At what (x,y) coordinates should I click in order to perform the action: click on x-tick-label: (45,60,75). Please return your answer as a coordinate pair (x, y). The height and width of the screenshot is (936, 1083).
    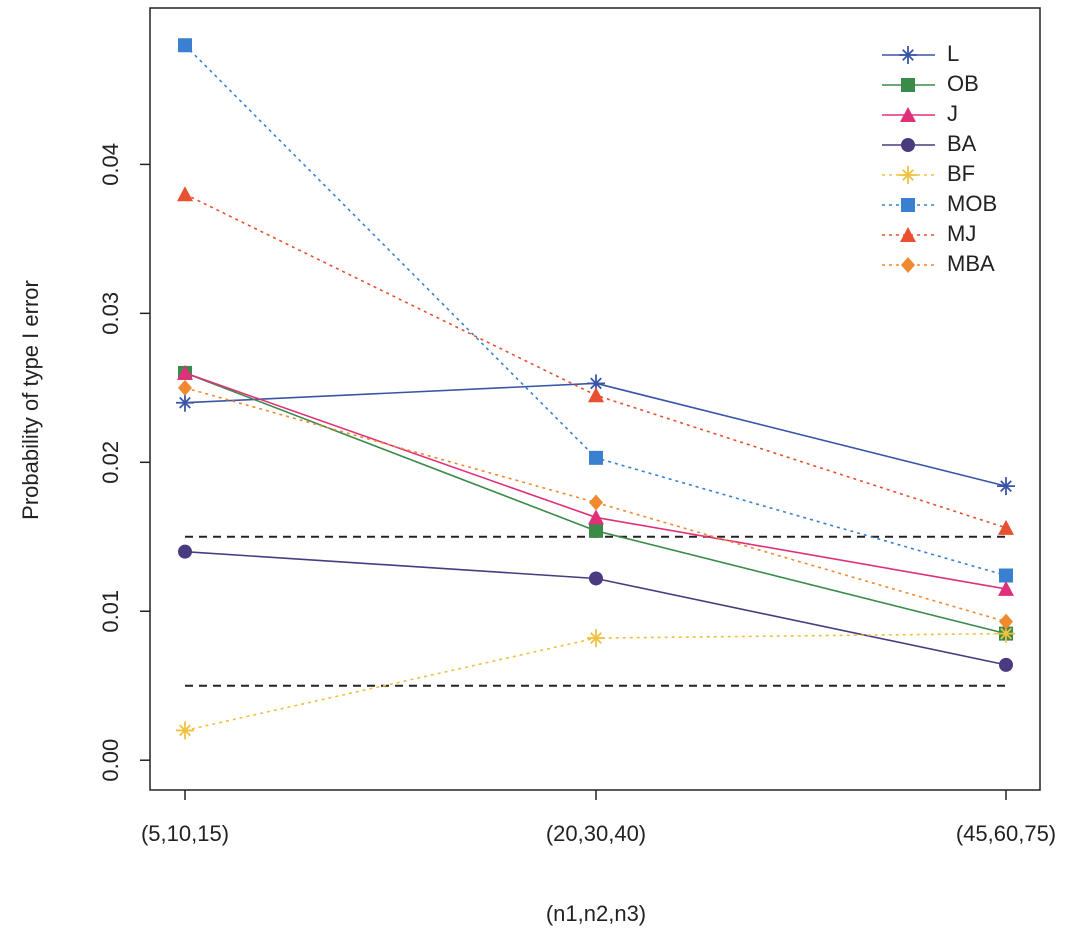
    Looking at the image, I should click on (1006, 833).